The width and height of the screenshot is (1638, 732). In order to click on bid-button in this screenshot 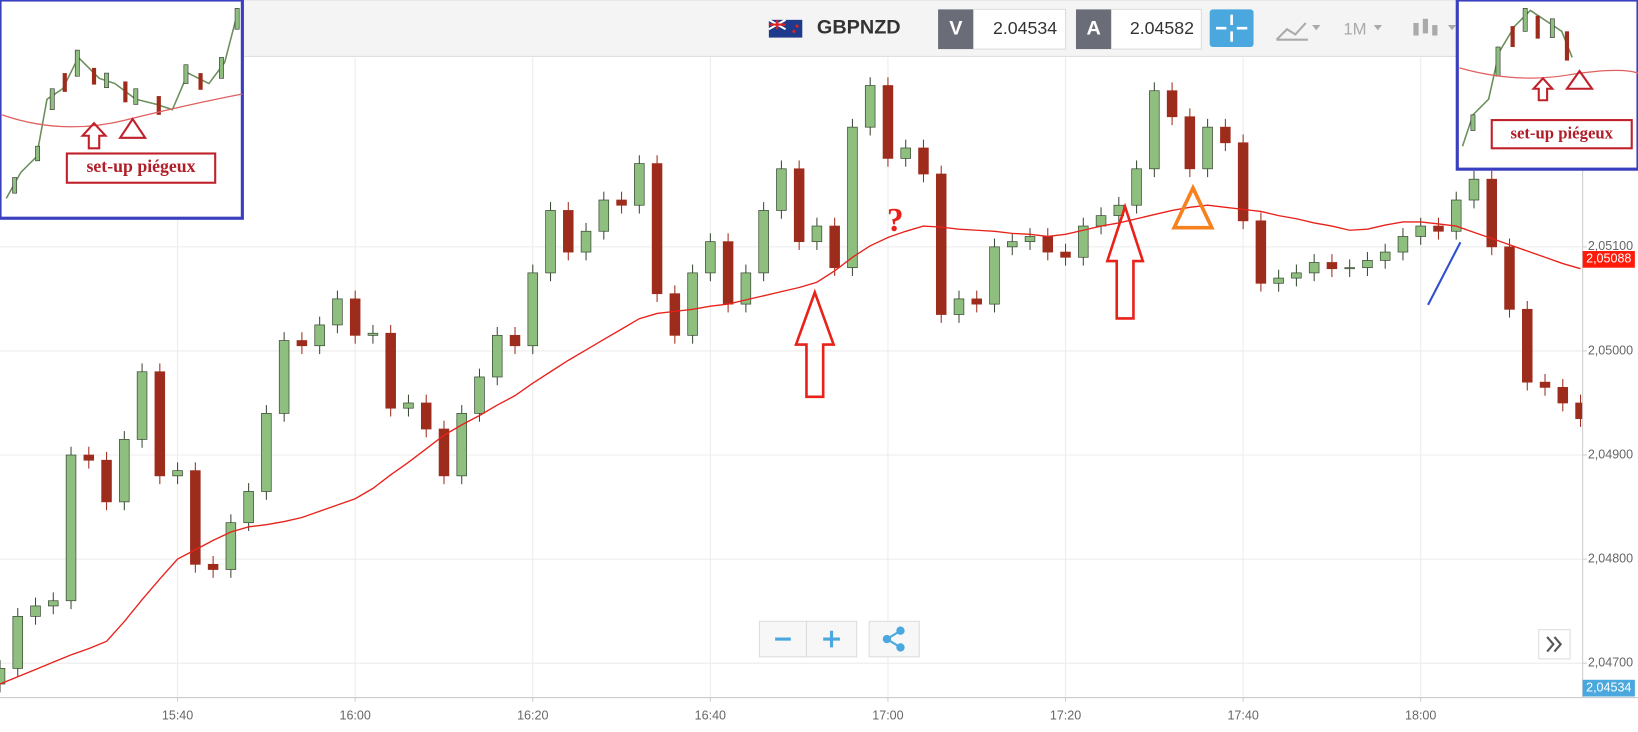, I will do `click(956, 29)`.